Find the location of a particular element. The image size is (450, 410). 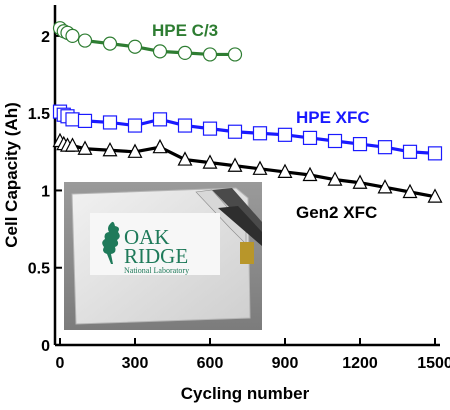

y-ticks: 0 0.5 1 1.5 2 is located at coordinates (45, 192).